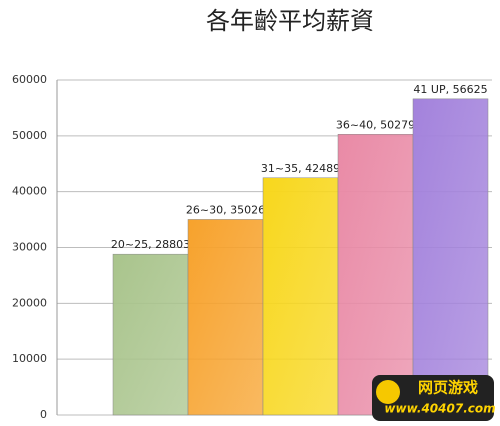 The width and height of the screenshot is (500, 426). Describe the element at coordinates (29, 79) in the screenshot. I see `y-tick-label: 60000` at that location.